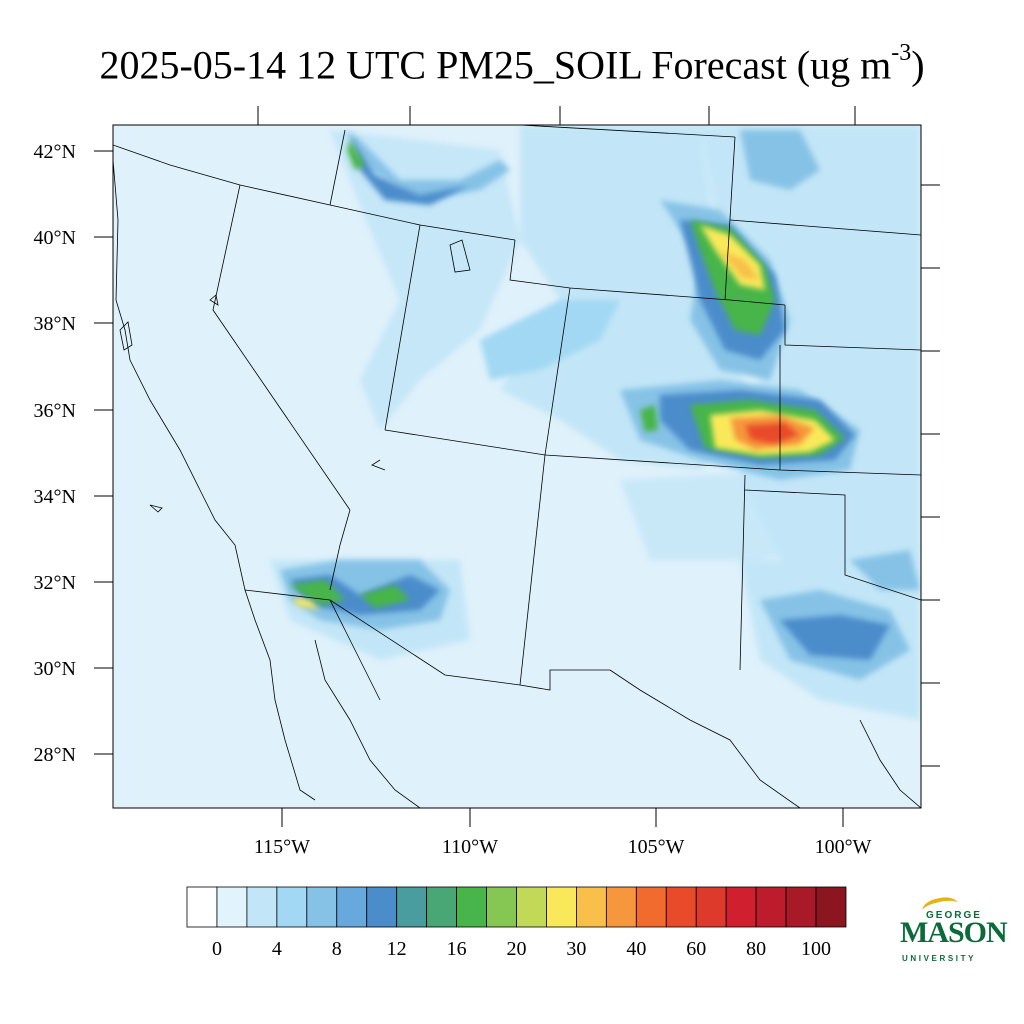 The height and width of the screenshot is (1024, 1024). What do you see at coordinates (696, 949) in the screenshot?
I see `colorbar-label: 60` at bounding box center [696, 949].